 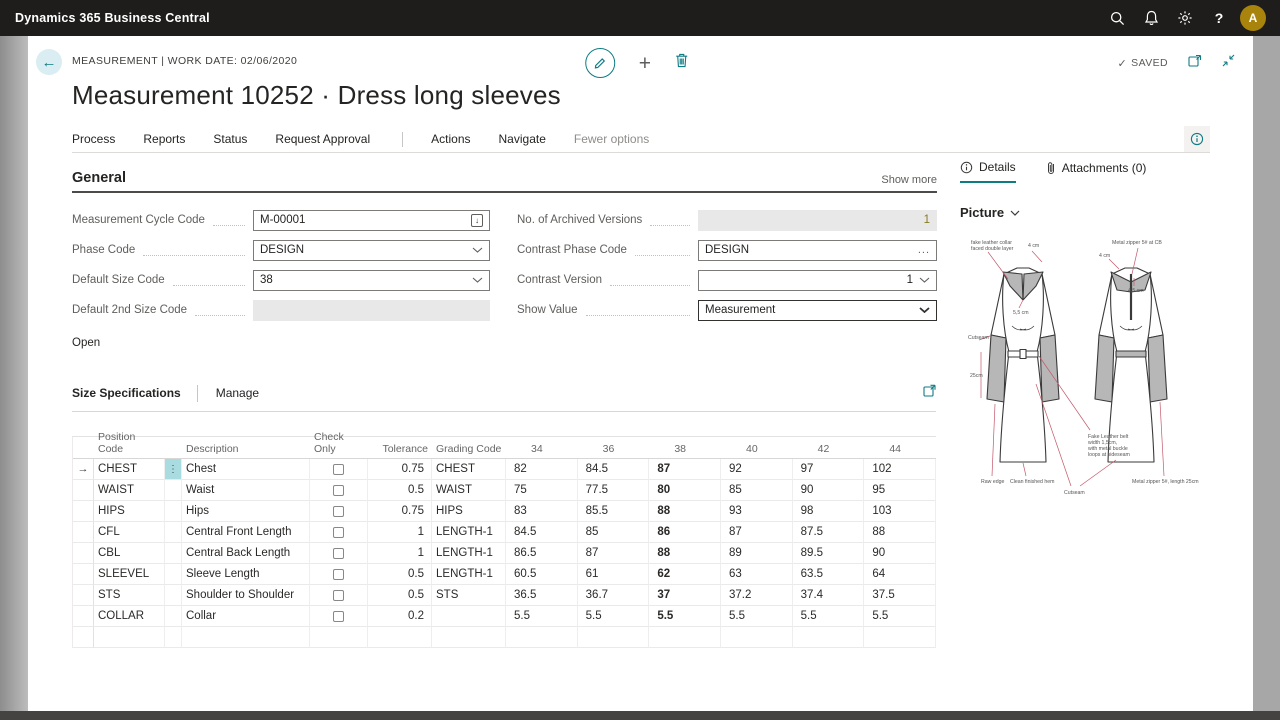 I want to click on column-header-tolerance: Tolerance, so click(x=400, y=448).